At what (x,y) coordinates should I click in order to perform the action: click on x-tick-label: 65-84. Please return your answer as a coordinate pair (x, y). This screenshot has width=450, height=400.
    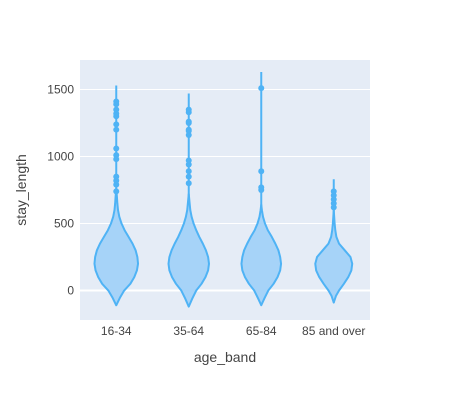
    Looking at the image, I should click on (261, 331).